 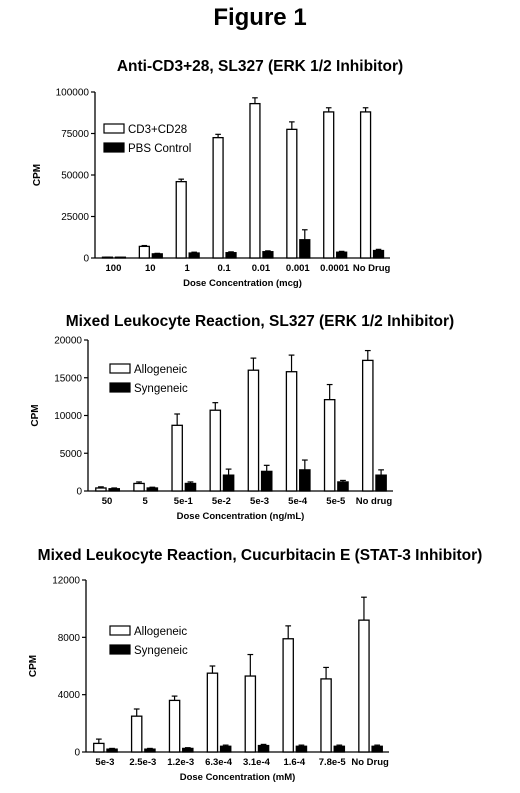 I want to click on y-tick-label: 15000, so click(x=68, y=378).